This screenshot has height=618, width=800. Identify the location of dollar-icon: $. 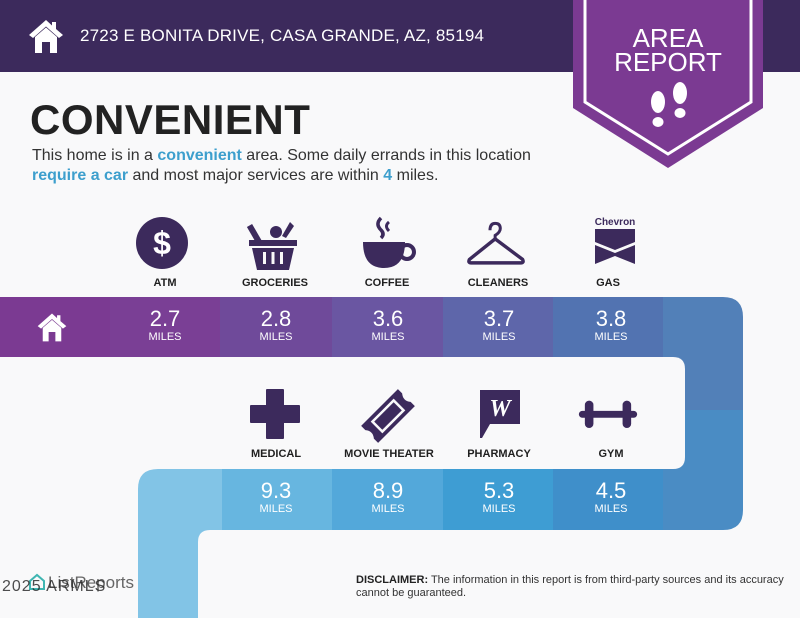
(162, 243).